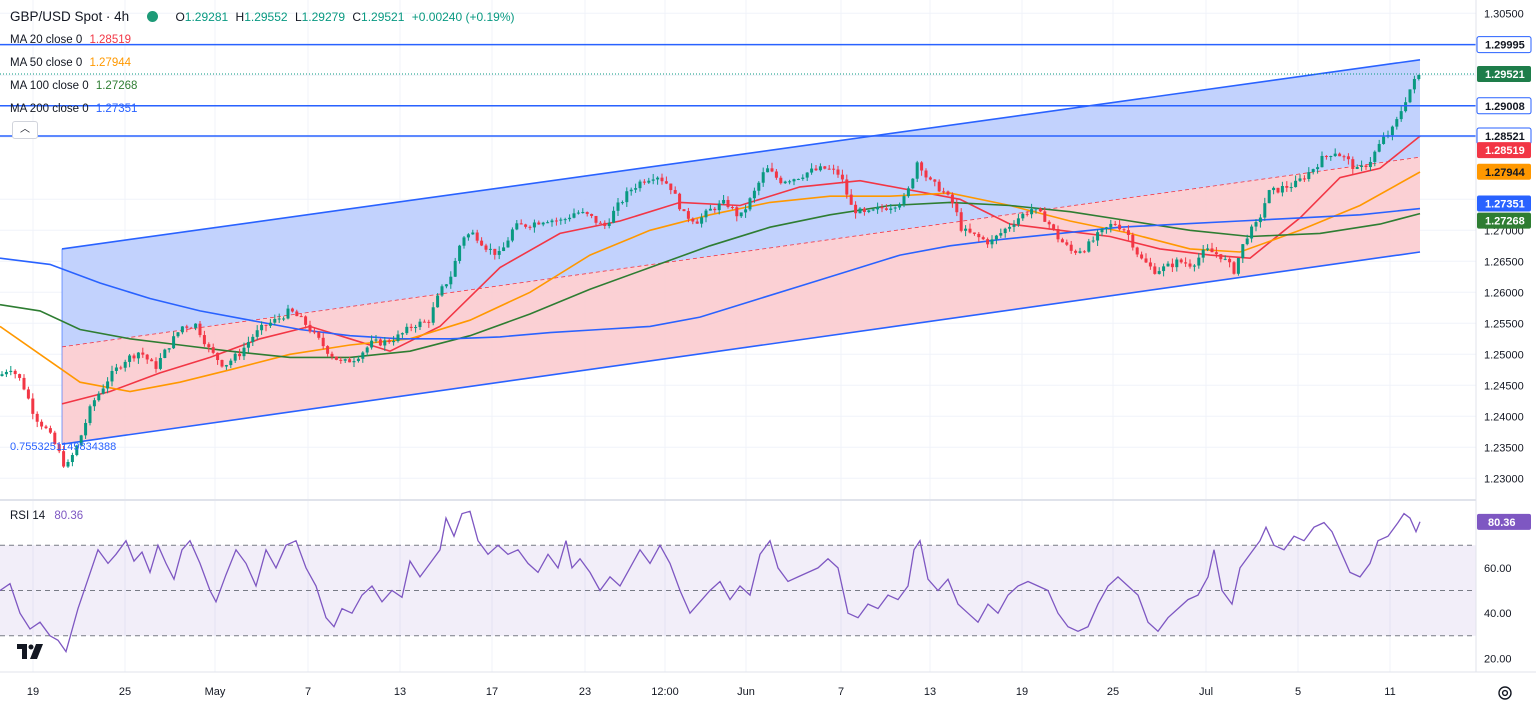  I want to click on price-tag-line: 1.29008, so click(1504, 106).